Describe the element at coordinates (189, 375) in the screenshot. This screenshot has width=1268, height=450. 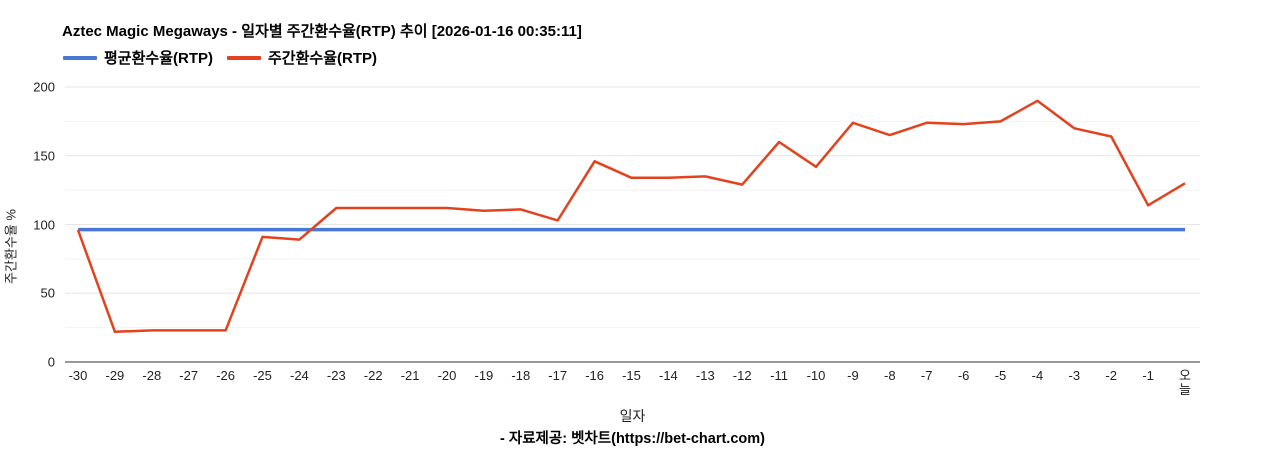
I see `x-tick-label: -27` at that location.